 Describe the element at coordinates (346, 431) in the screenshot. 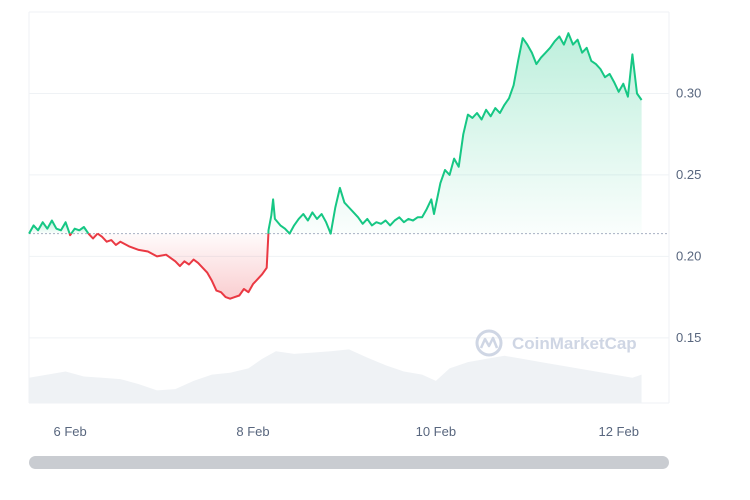

I see `x-axis-ticks: 6 Feb 8 Feb 10 Feb 12 Feb` at that location.